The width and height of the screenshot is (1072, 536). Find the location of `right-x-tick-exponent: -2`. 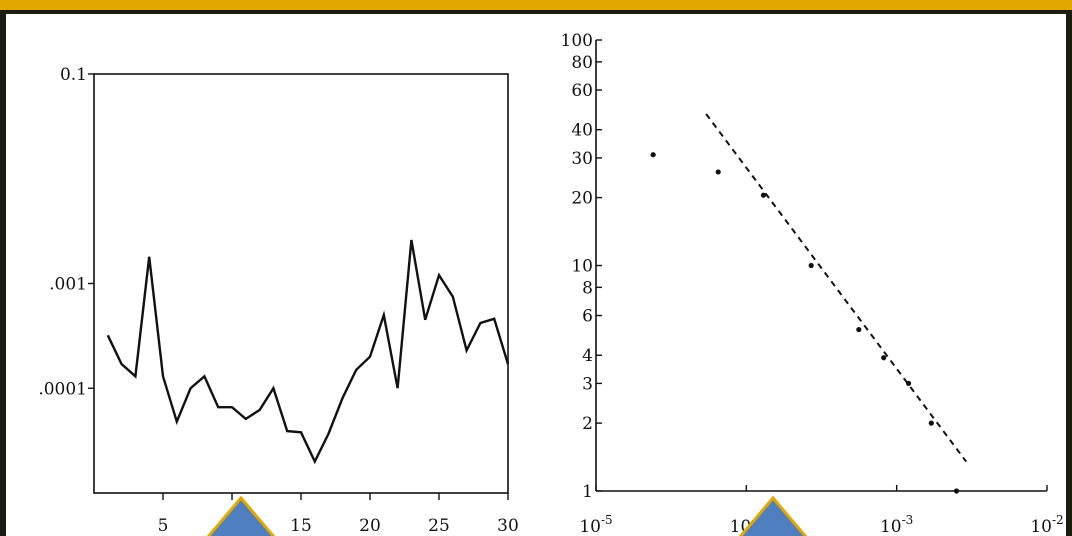

right-x-tick-exponent: -2 is located at coordinates (1058, 520).